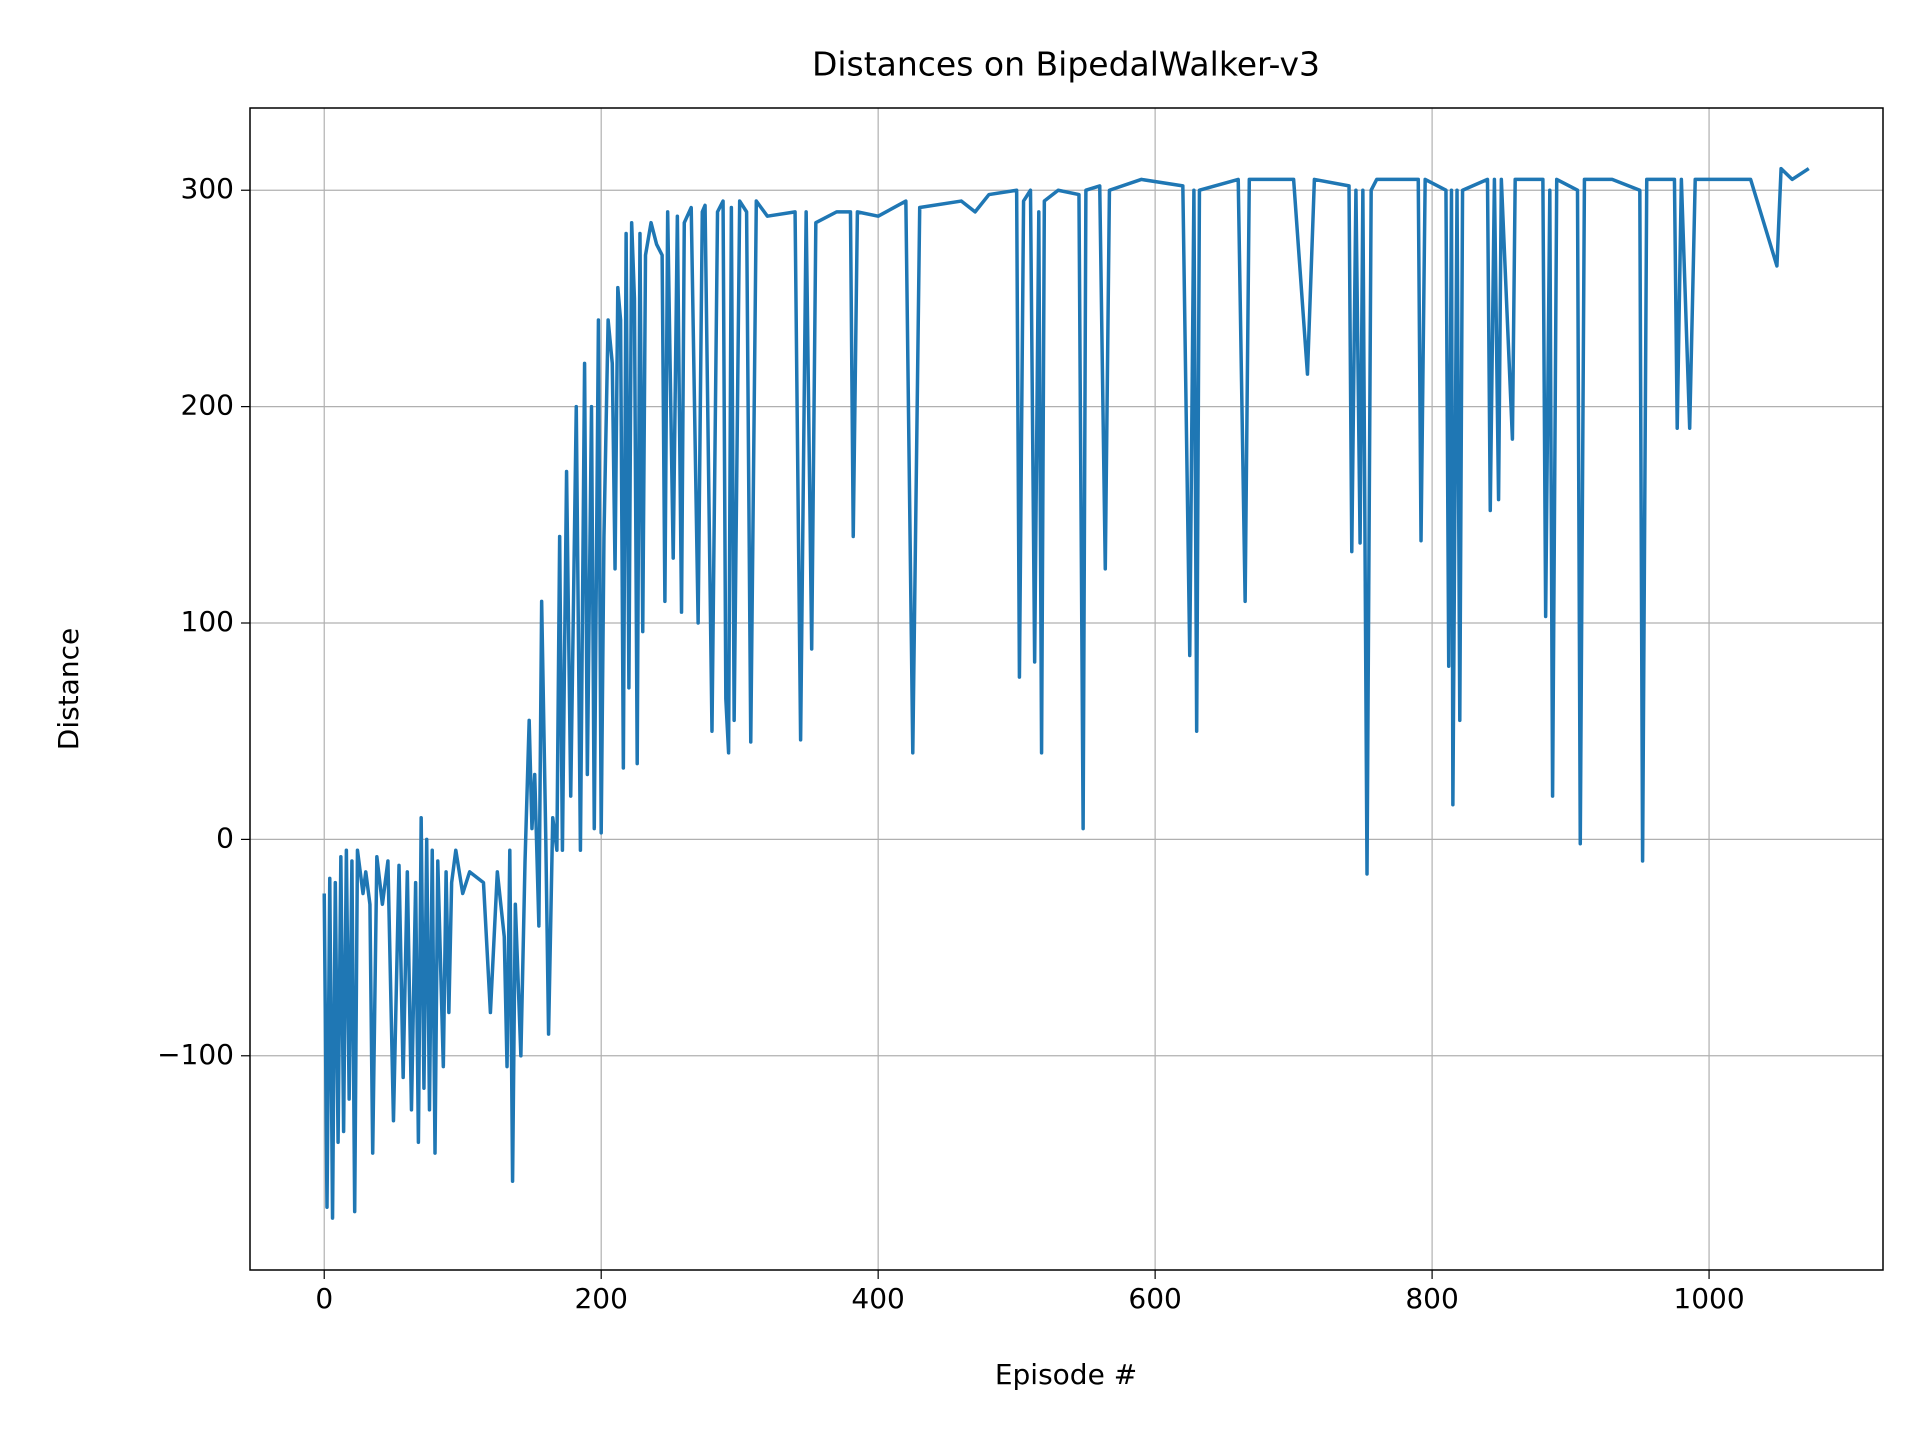 Image resolution: width=1920 pixels, height=1440 pixels. Describe the element at coordinates (1708, 1298) in the screenshot. I see `x-tick-label: 1000` at that location.